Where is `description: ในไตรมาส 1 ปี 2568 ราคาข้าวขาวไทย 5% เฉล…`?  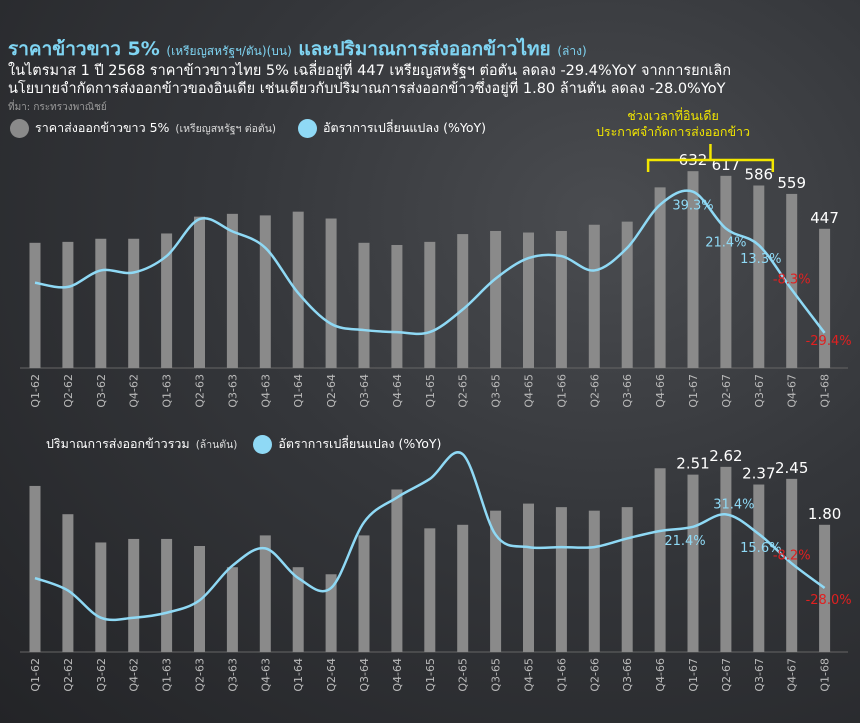 description: ในไตรมาส 1 ปี 2568 ราคาข้าวขาวไทย 5% เฉล… is located at coordinates (369, 80).